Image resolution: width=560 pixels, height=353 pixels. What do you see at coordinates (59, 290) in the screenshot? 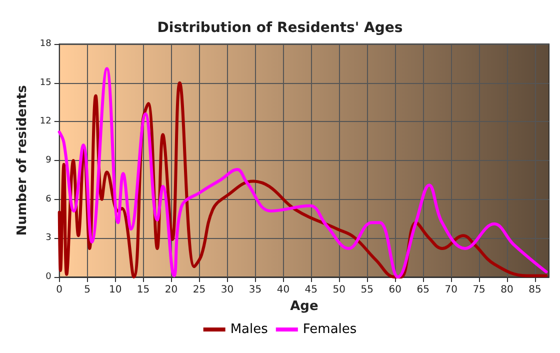
I see `x-tick-label: 0` at bounding box center [59, 290].